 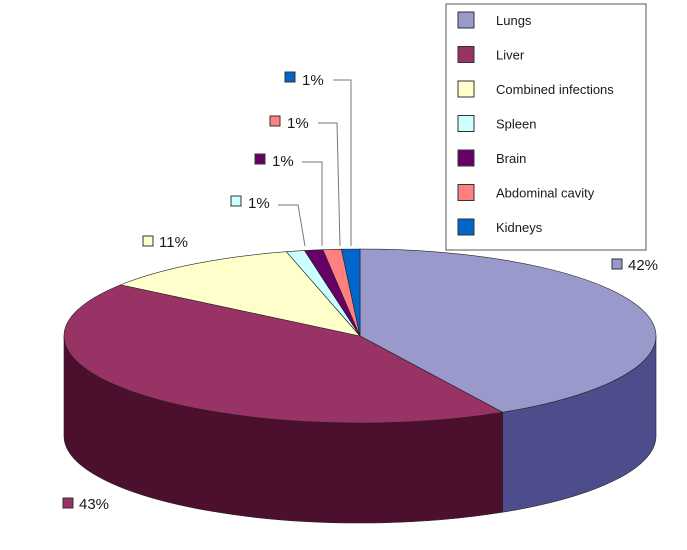 What do you see at coordinates (173, 242) in the screenshot?
I see `data-label-combined-infections: 11%` at bounding box center [173, 242].